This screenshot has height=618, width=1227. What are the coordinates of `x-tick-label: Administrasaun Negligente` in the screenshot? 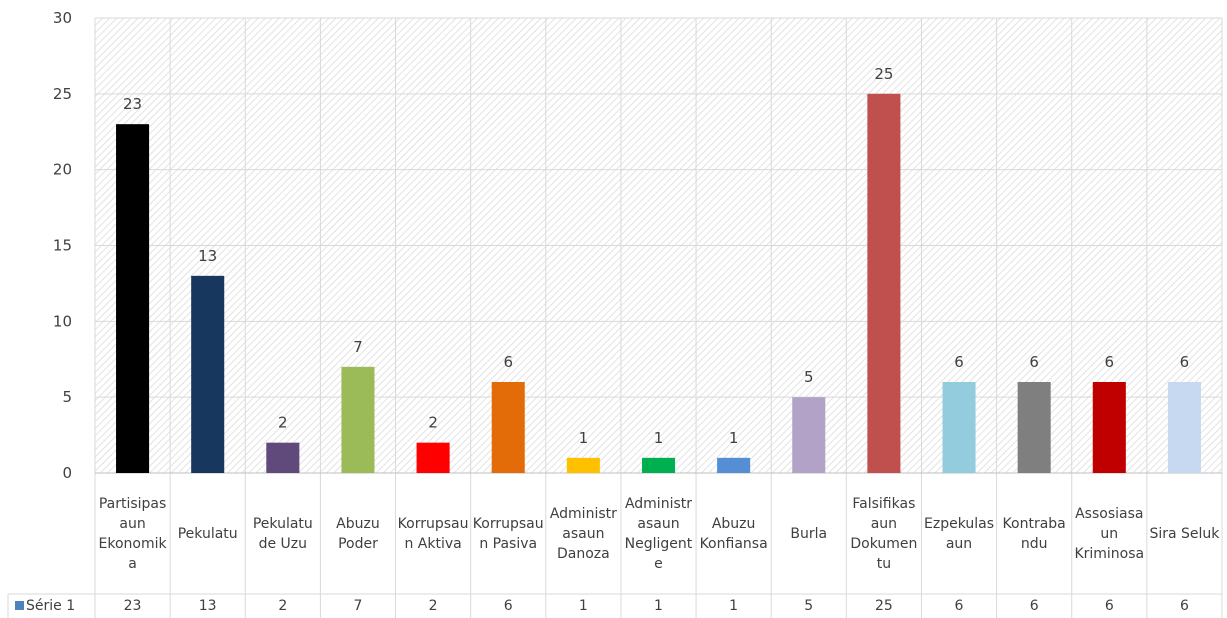 It's located at (658, 533).